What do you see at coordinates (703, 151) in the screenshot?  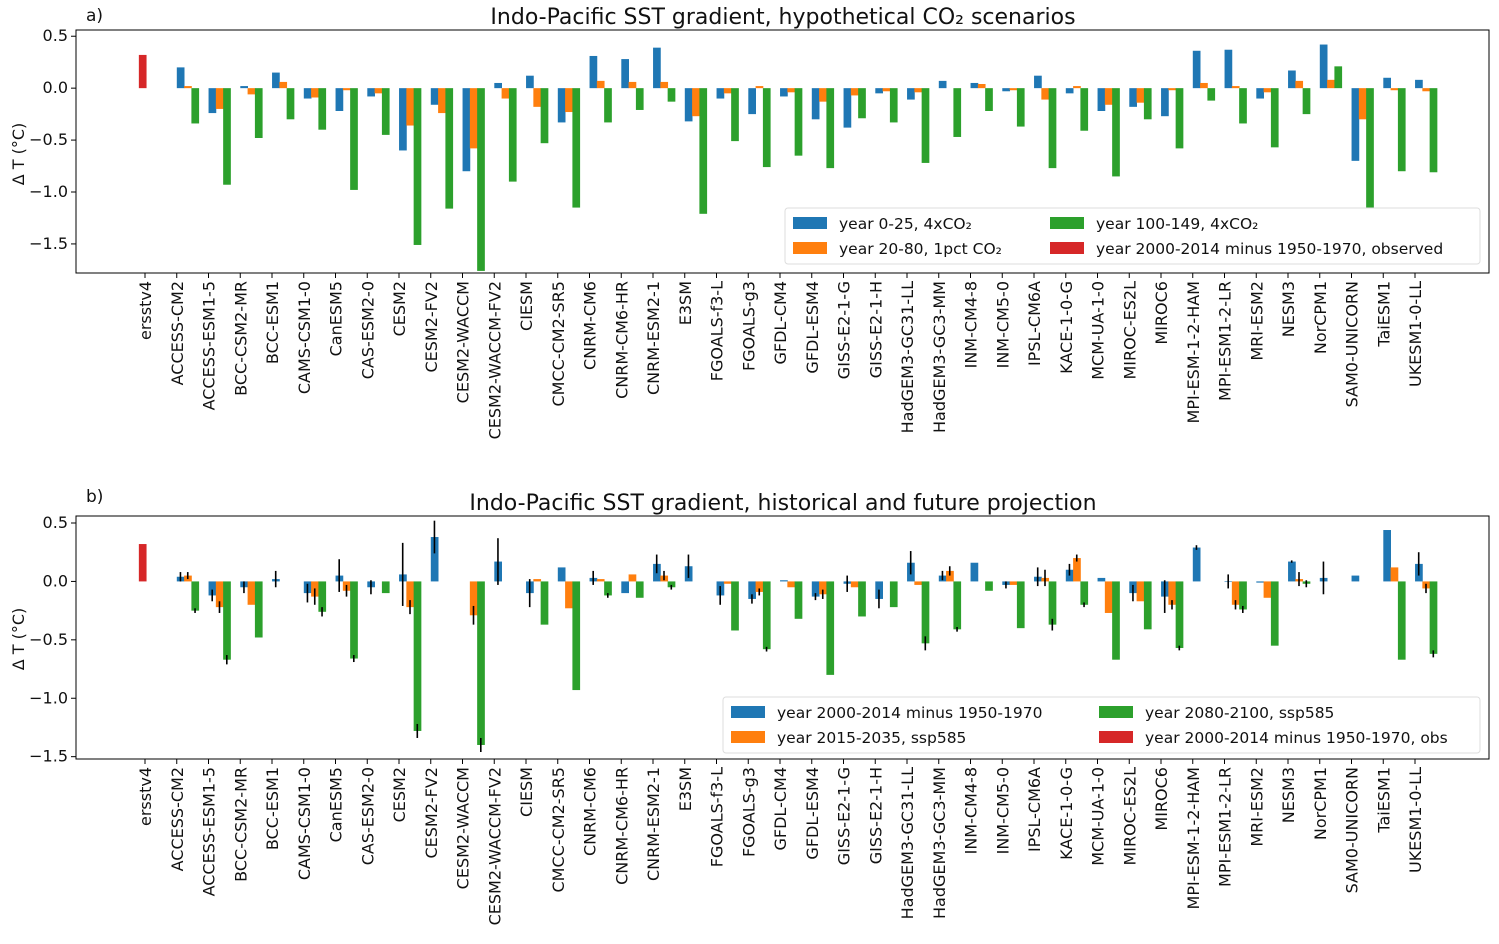 I see `bar-e3sm-s2` at bounding box center [703, 151].